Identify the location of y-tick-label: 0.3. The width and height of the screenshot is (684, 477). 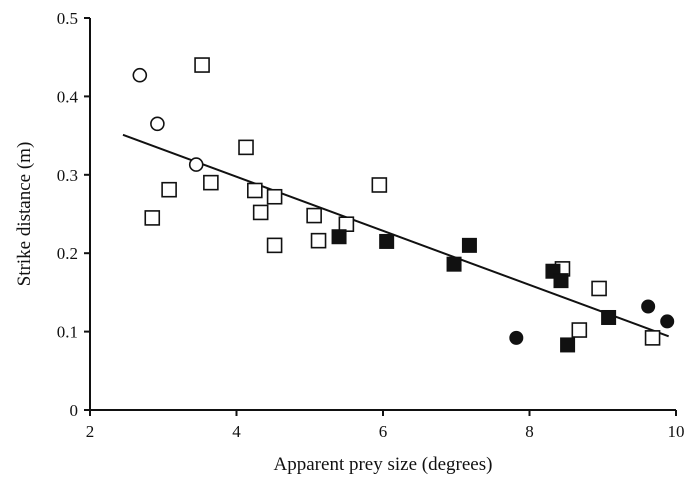
(67, 175).